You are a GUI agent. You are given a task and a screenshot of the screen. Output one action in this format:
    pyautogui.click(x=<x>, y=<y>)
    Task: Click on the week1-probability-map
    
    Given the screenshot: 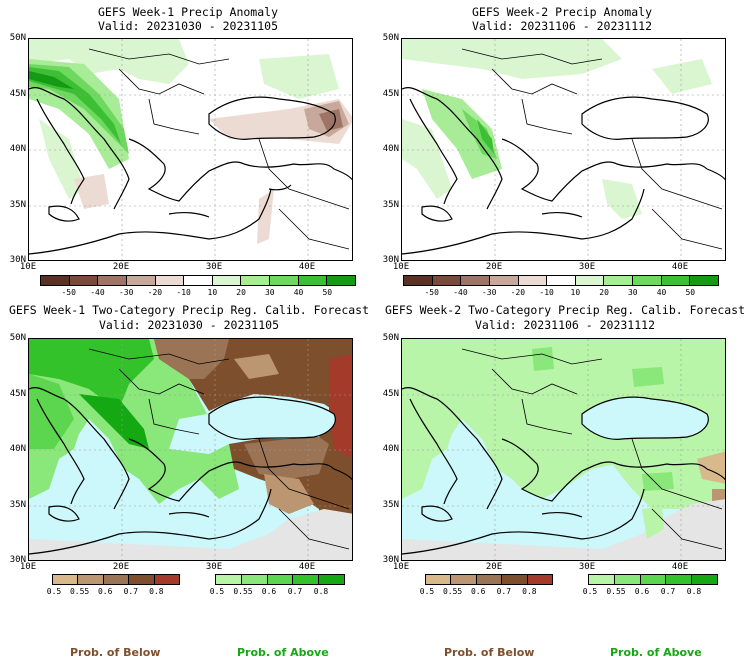 What is the action you would take?
    pyautogui.click(x=190, y=449)
    